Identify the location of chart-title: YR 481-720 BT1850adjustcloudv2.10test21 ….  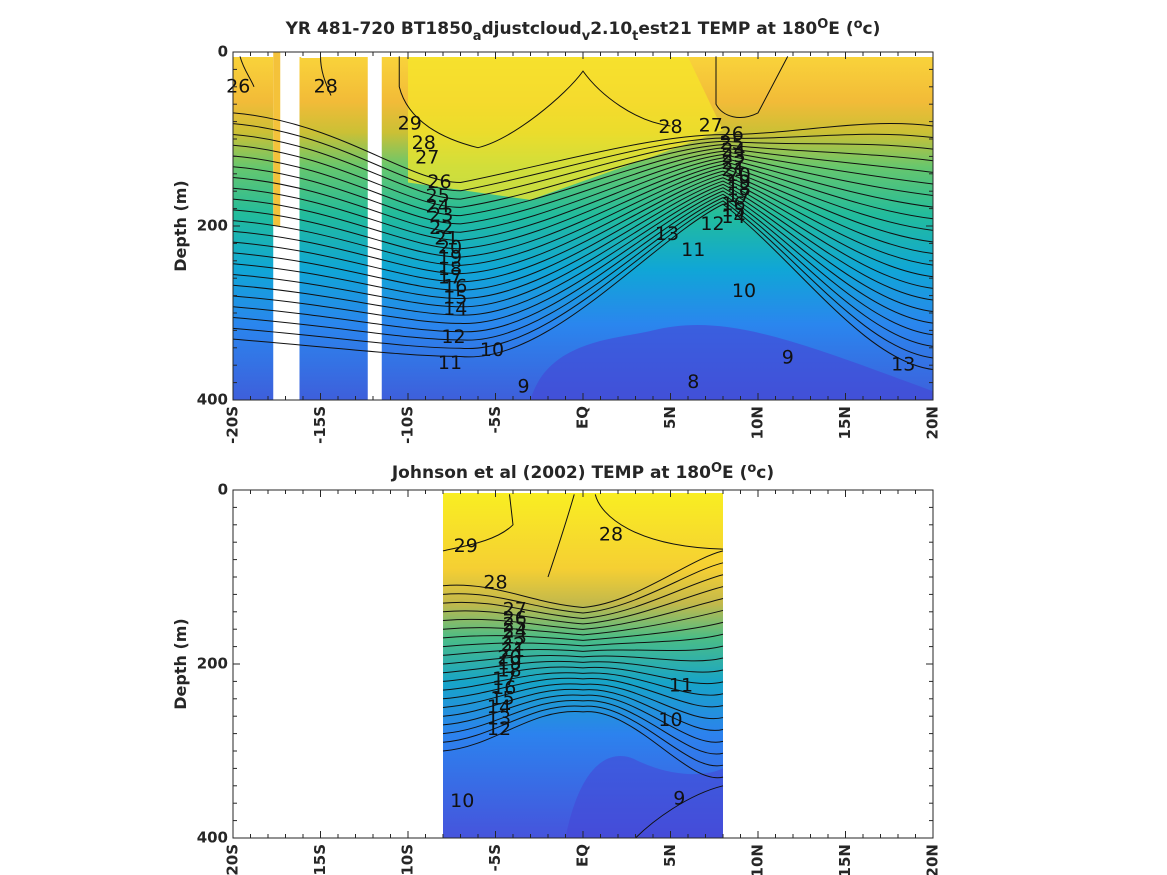
(583, 30).